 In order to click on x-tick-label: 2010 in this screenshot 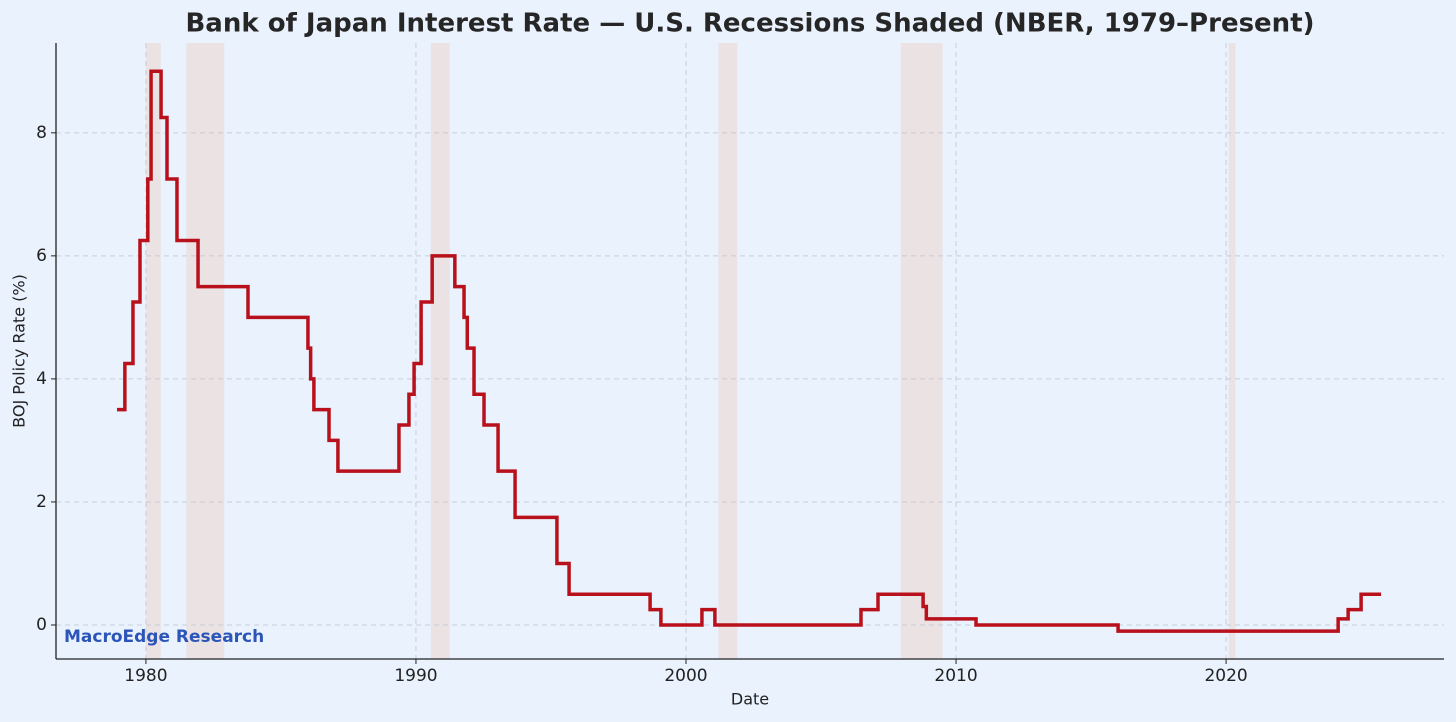, I will do `click(955, 676)`.